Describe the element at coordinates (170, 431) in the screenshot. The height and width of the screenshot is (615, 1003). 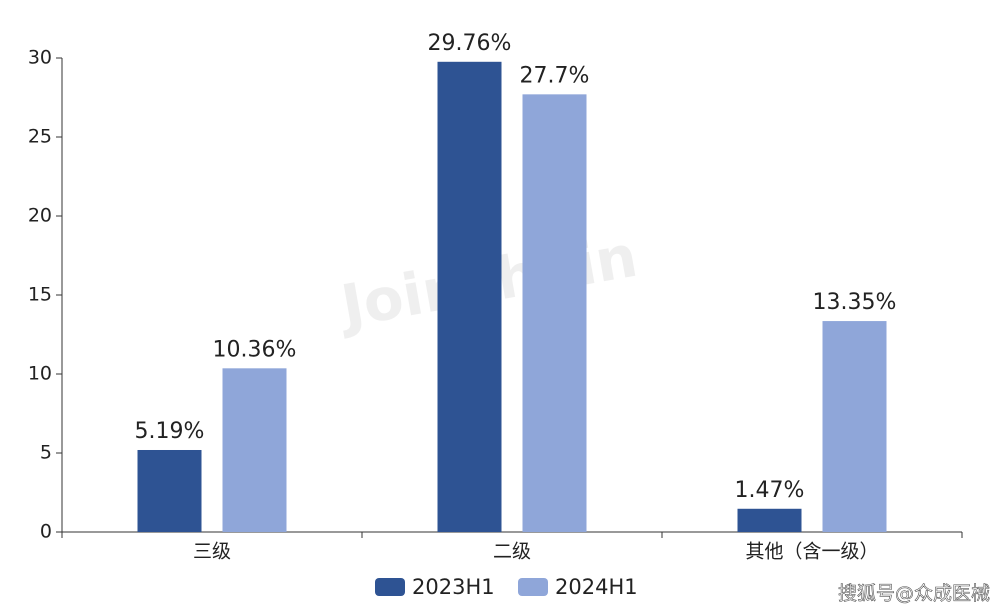
I see `value-label: 5.19%` at that location.